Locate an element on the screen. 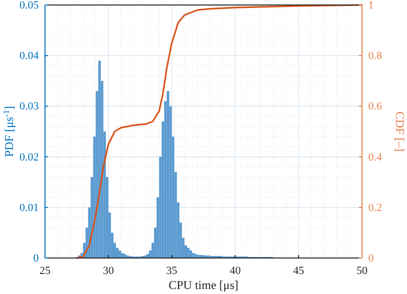 Image resolution: width=407 pixels, height=294 pixels. y-tick-label: 0.03 is located at coordinates (29, 106).